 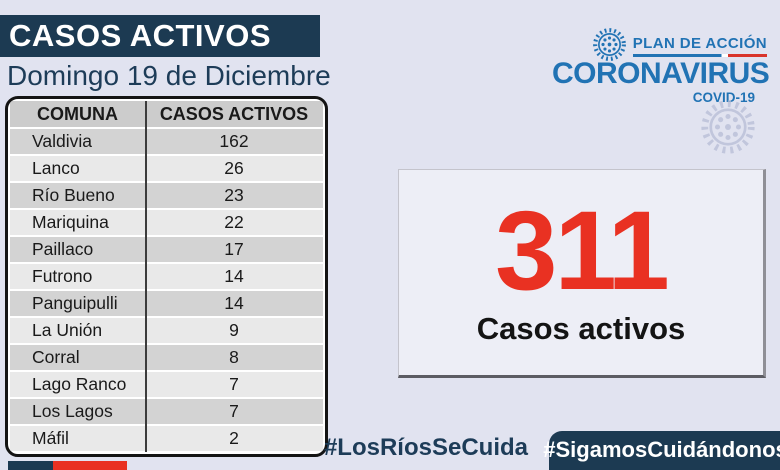 I want to click on hashtag-sigamos: #SigamosCuidándonos, so click(x=661, y=449).